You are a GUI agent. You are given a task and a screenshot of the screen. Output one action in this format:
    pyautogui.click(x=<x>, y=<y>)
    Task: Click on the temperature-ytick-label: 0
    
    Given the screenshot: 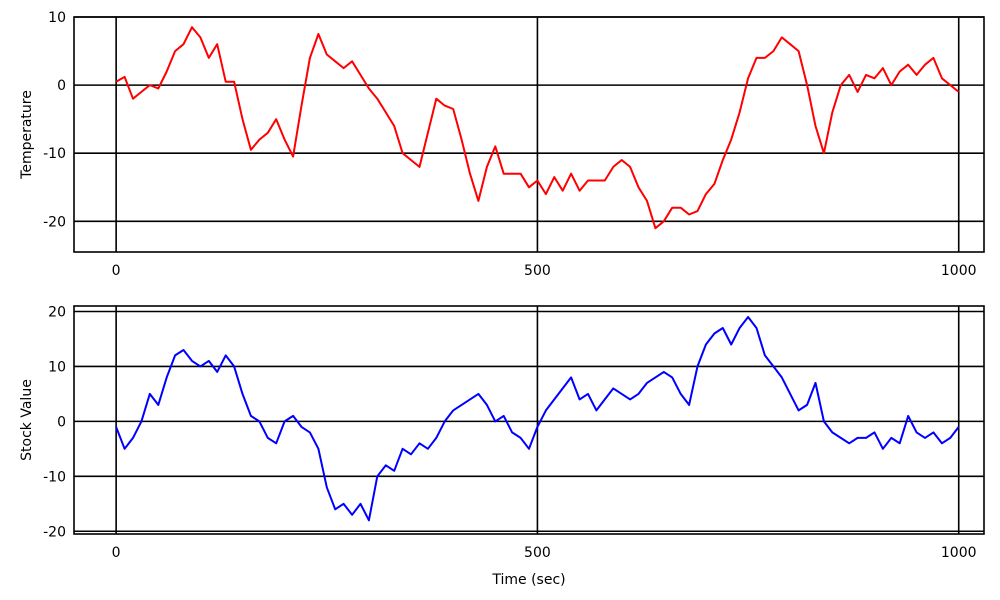 What is the action you would take?
    pyautogui.click(x=61, y=86)
    